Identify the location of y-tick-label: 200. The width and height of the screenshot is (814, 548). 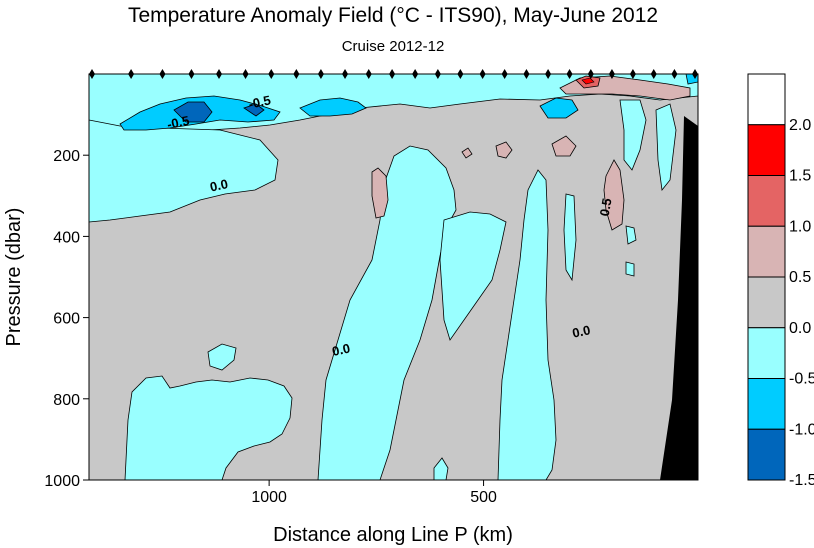
(66, 156).